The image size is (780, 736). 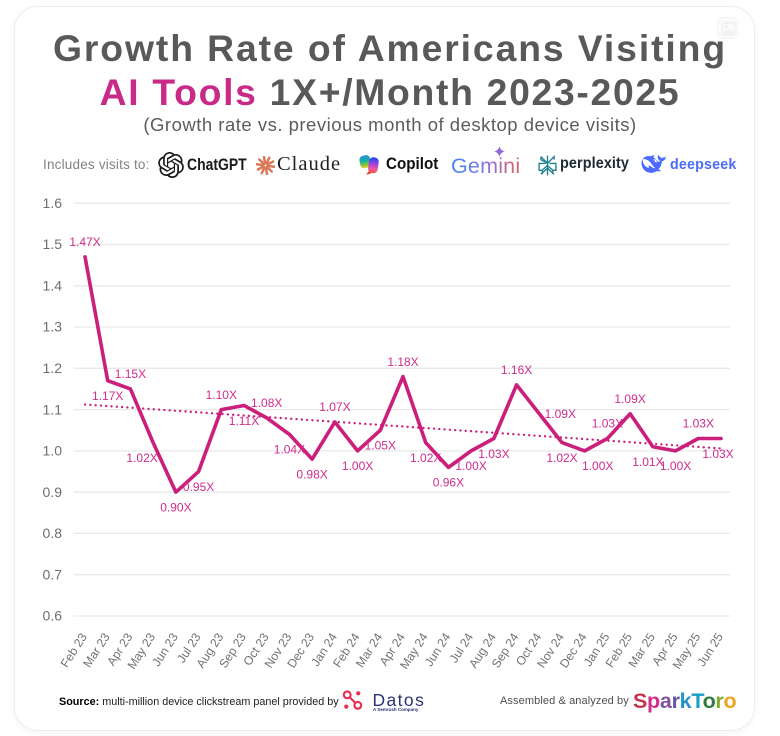 I want to click on svg-text: 0.7, so click(x=53, y=574).